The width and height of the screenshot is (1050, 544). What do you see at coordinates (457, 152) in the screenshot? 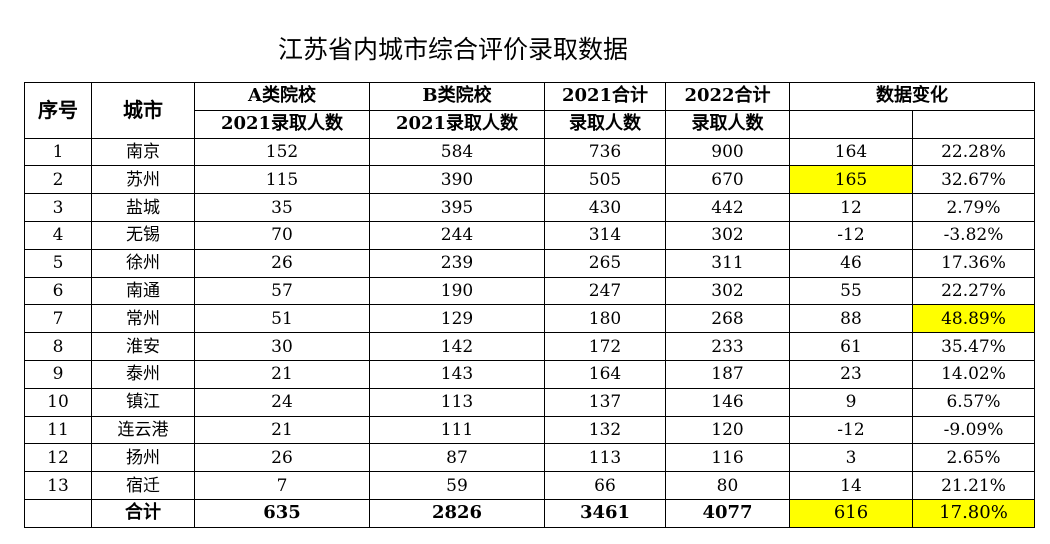
I see `cell-b: 584` at bounding box center [457, 152].